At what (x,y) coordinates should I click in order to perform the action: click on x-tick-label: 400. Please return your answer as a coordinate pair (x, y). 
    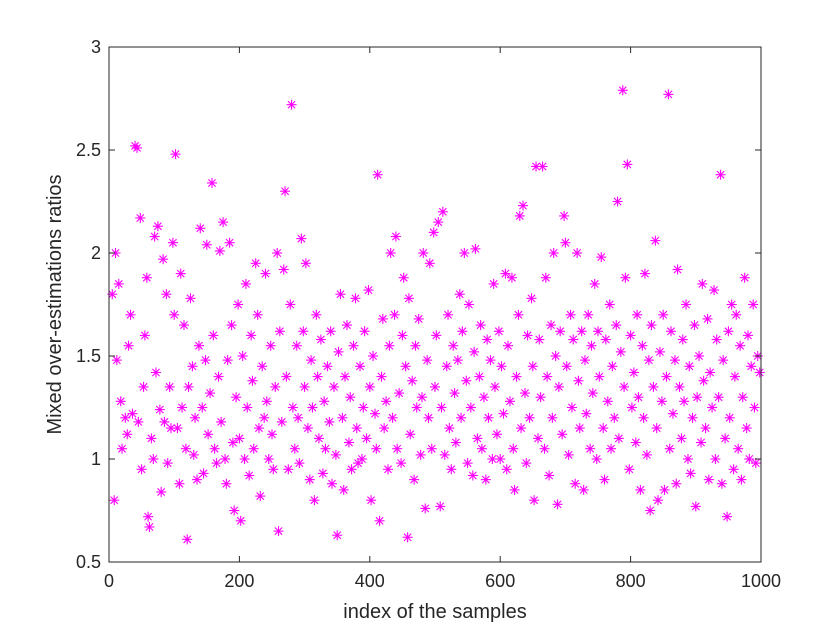
    Looking at the image, I should click on (370, 581).